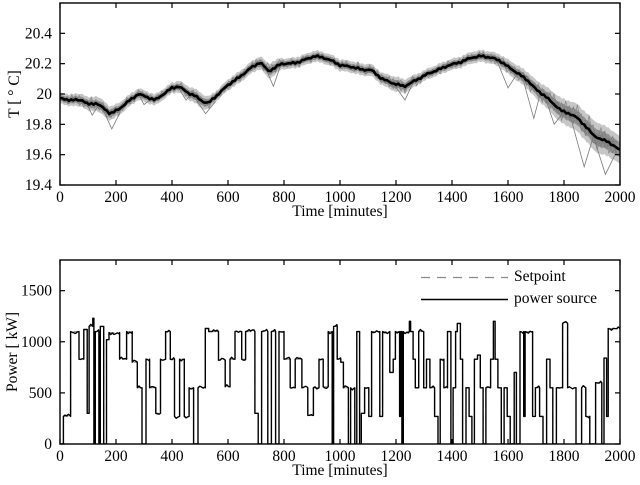 This screenshot has height=485, width=640. What do you see at coordinates (12, 352) in the screenshot?
I see `power-y-axis-label: Power [ kW]` at bounding box center [12, 352].